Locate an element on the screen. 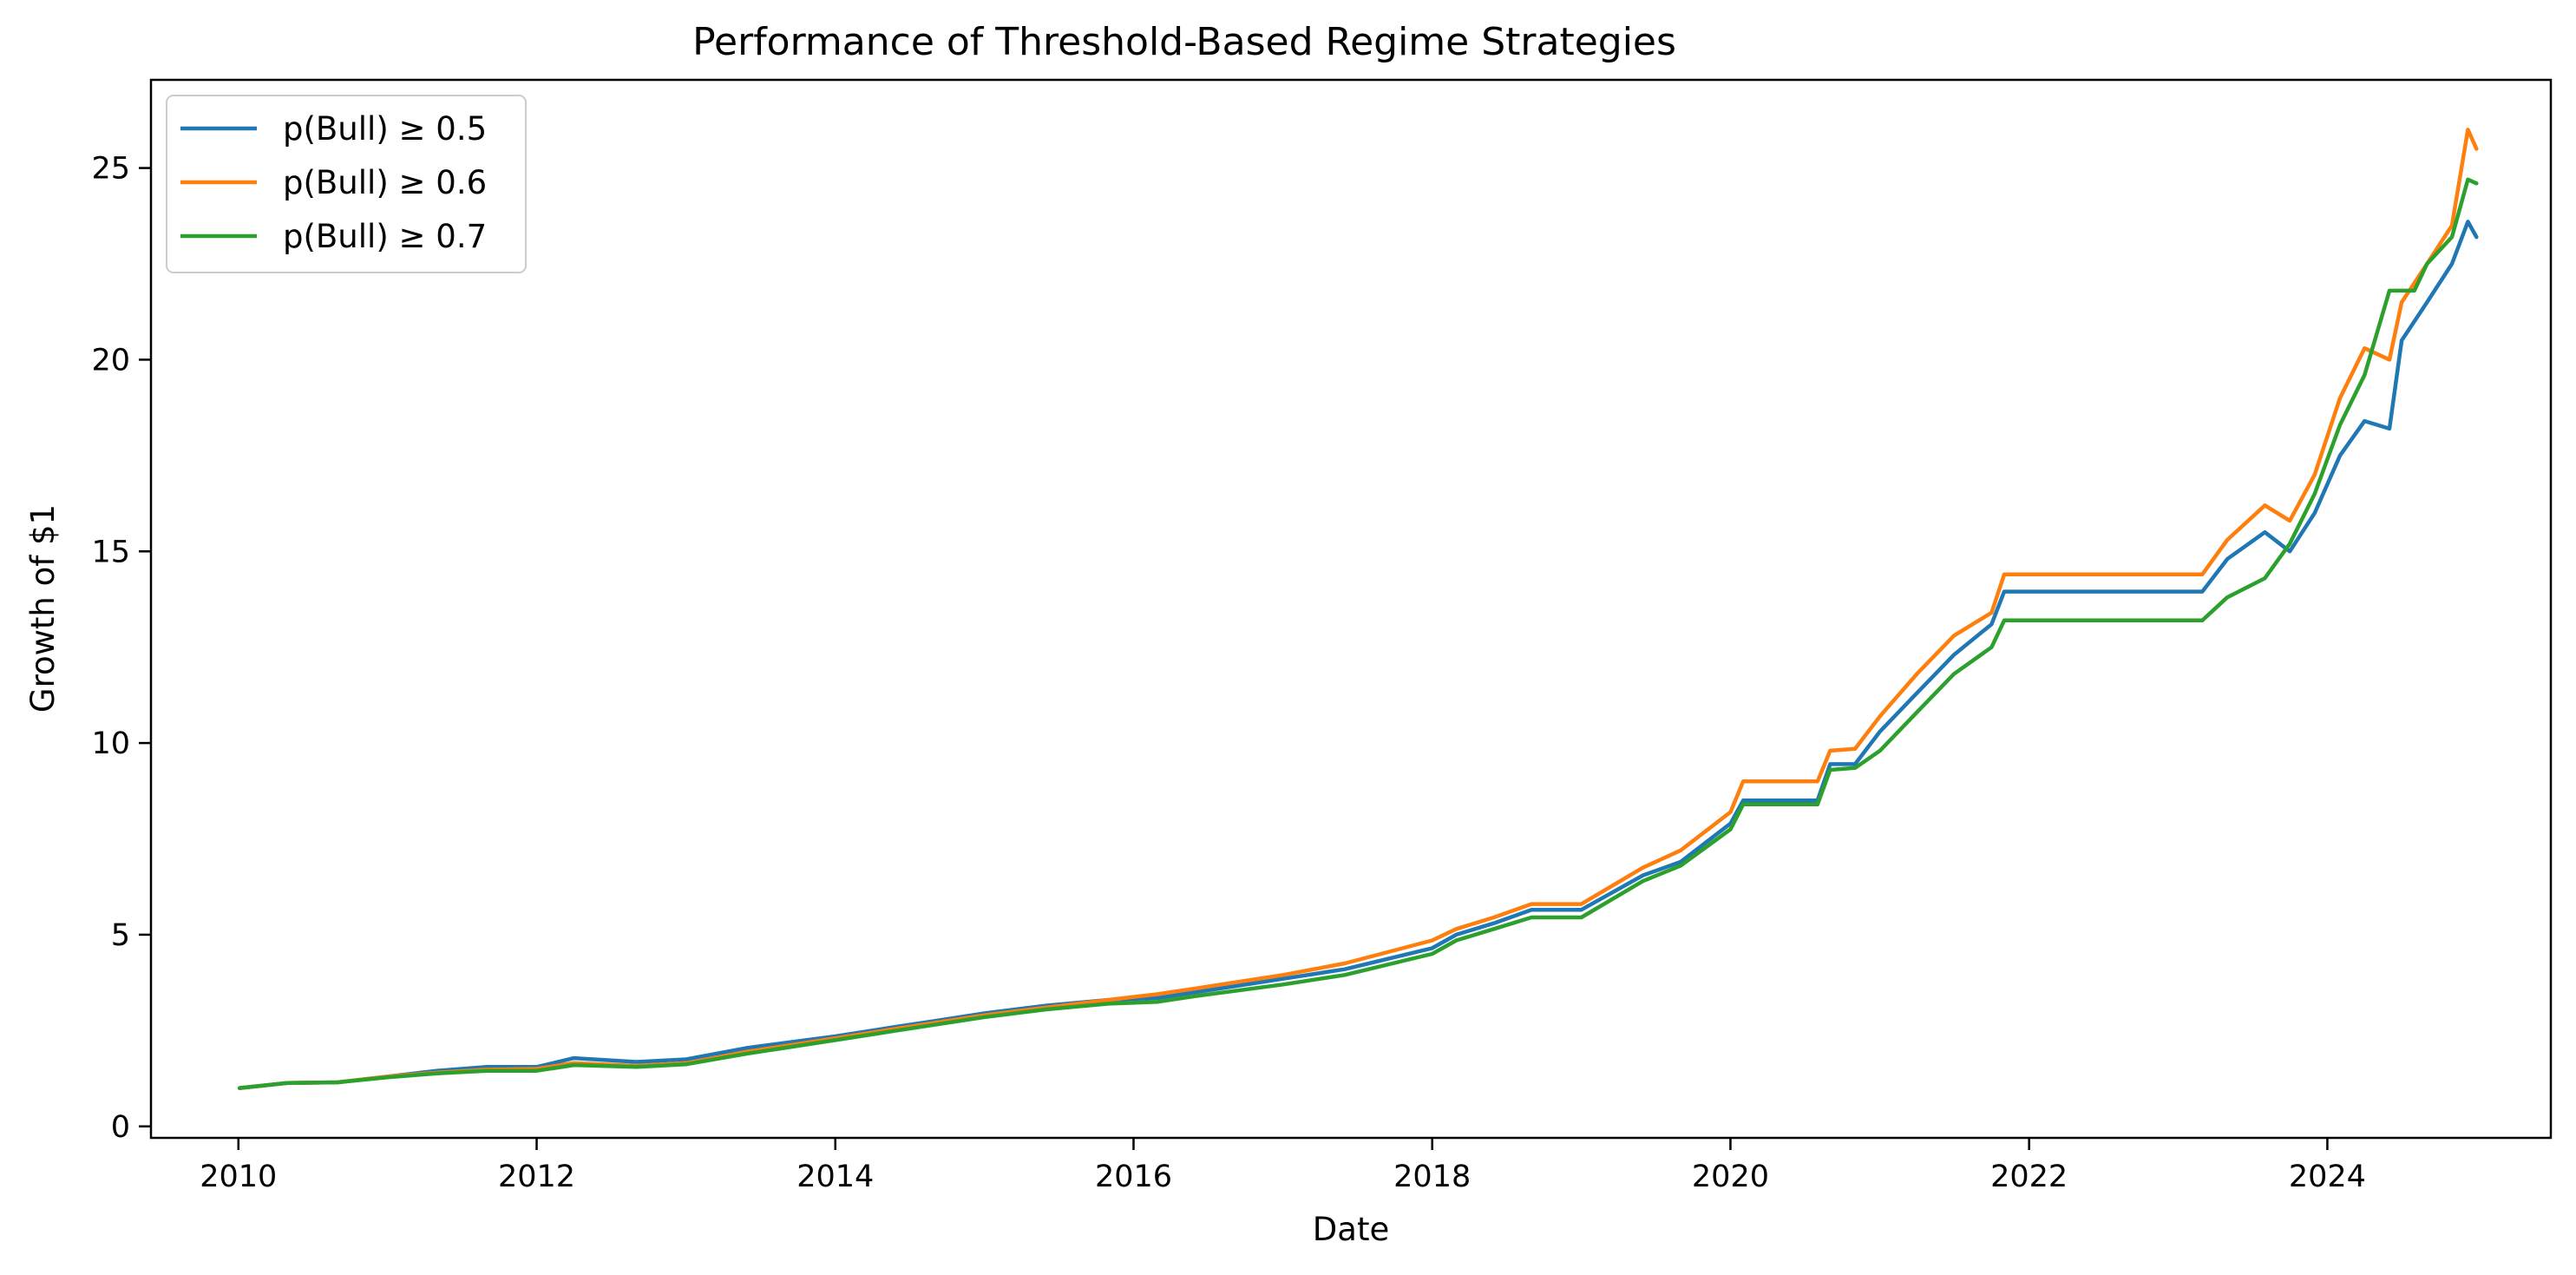 The image size is (2576, 1275). legend-label-3: p(Bull) ≥ 0.7 is located at coordinates (385, 236).